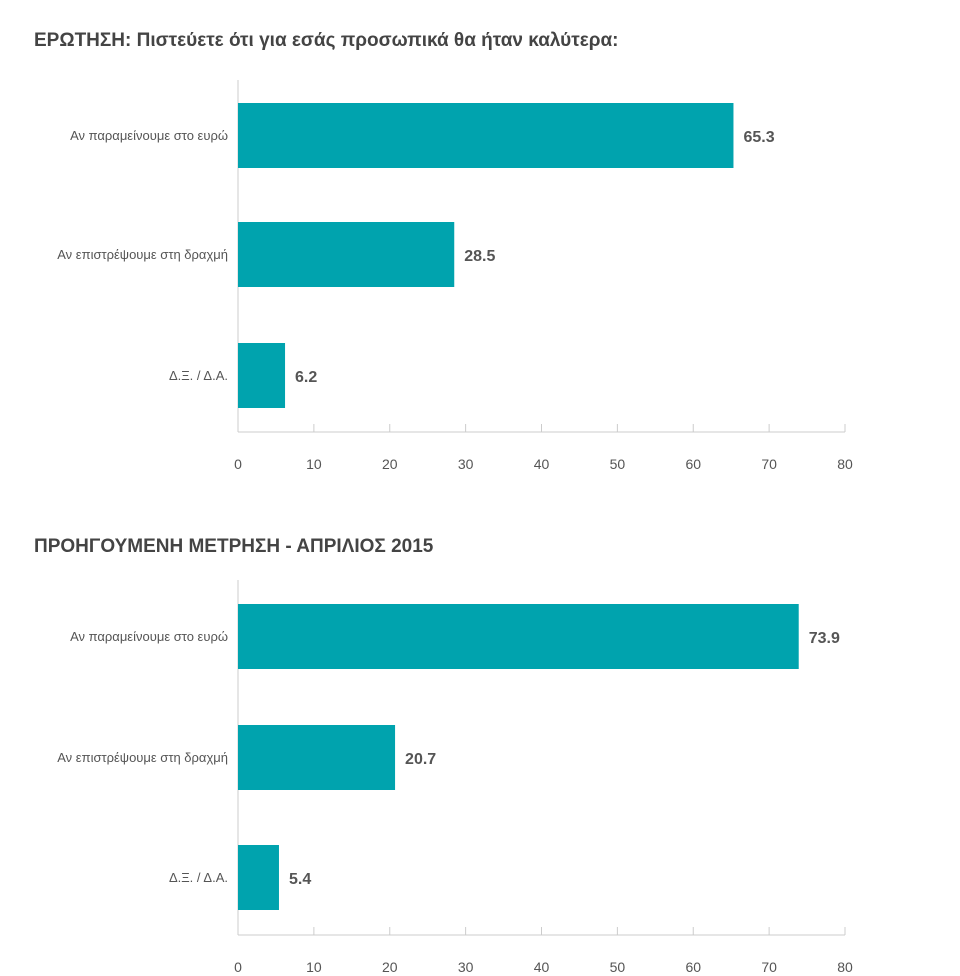 This screenshot has width=960, height=976. I want to click on bar-value-label: 73.9, so click(824, 638).